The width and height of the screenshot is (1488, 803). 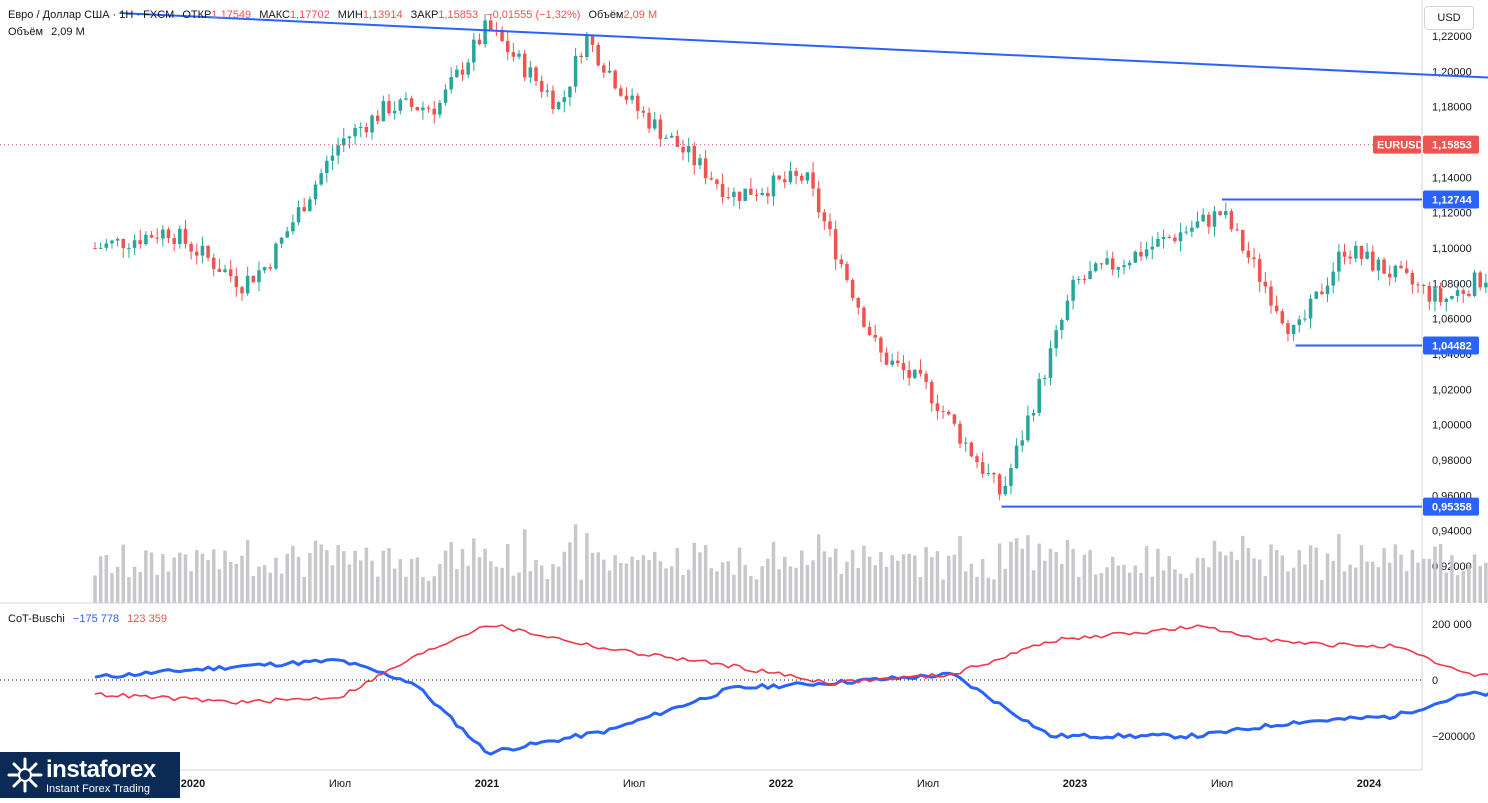 What do you see at coordinates (1452, 461) in the screenshot?
I see `price-tick-label: 0,98000` at bounding box center [1452, 461].